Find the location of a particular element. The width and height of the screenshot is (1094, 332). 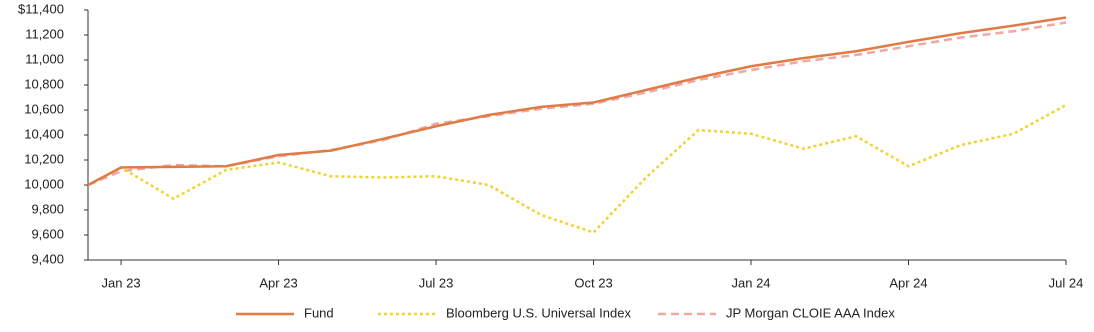

y-tick-label: 9,800 is located at coordinates (47, 208).